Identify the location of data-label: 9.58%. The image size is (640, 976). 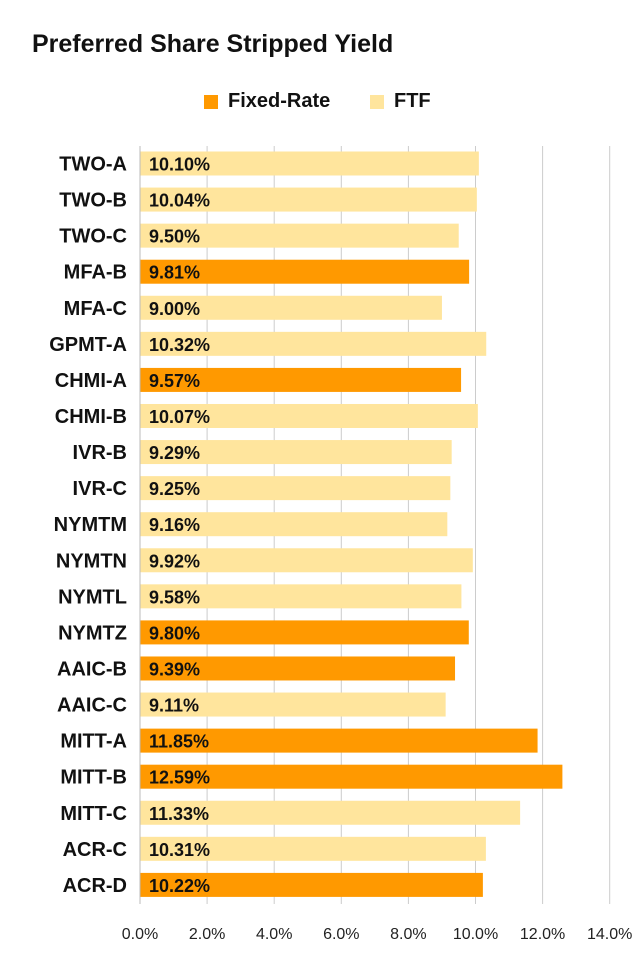
(174, 597).